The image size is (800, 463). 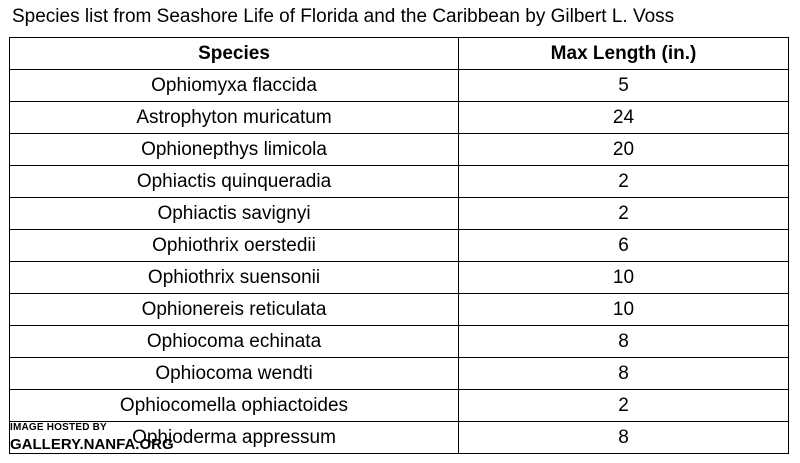 I want to click on species-cell: Astrophyton muricatum, so click(x=234, y=117).